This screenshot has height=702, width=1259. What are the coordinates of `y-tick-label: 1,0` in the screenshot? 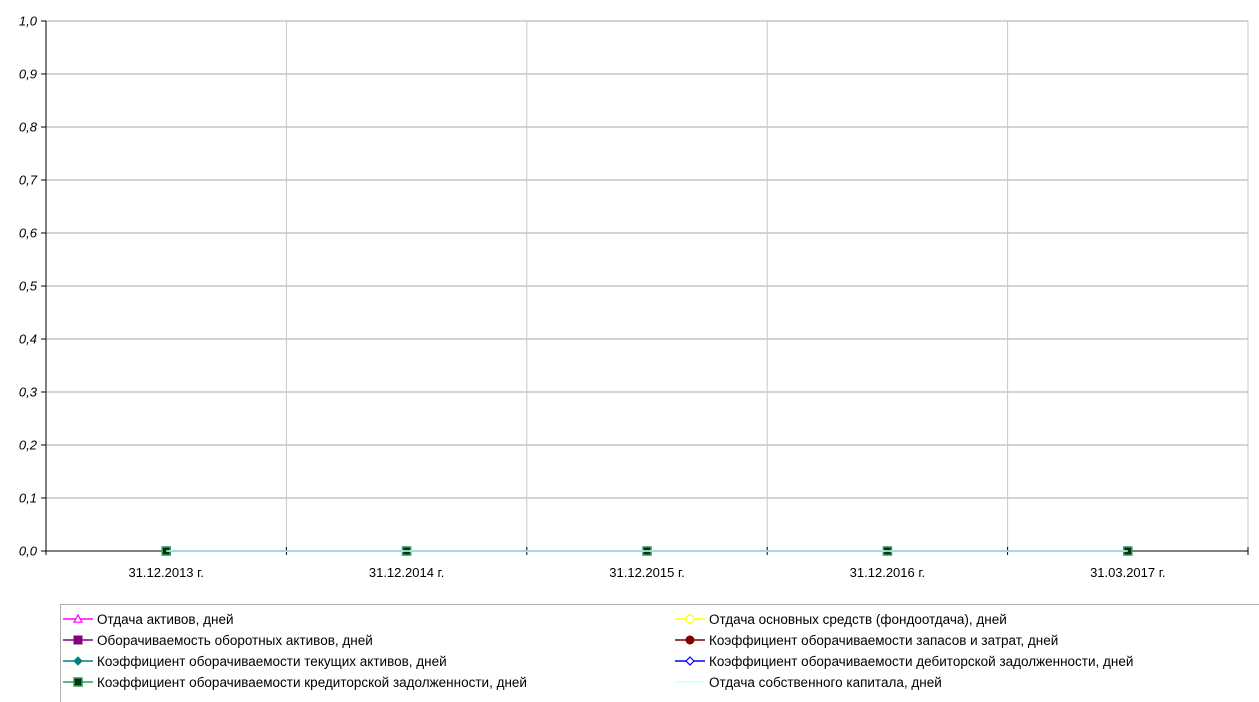 It's located at (28, 21).